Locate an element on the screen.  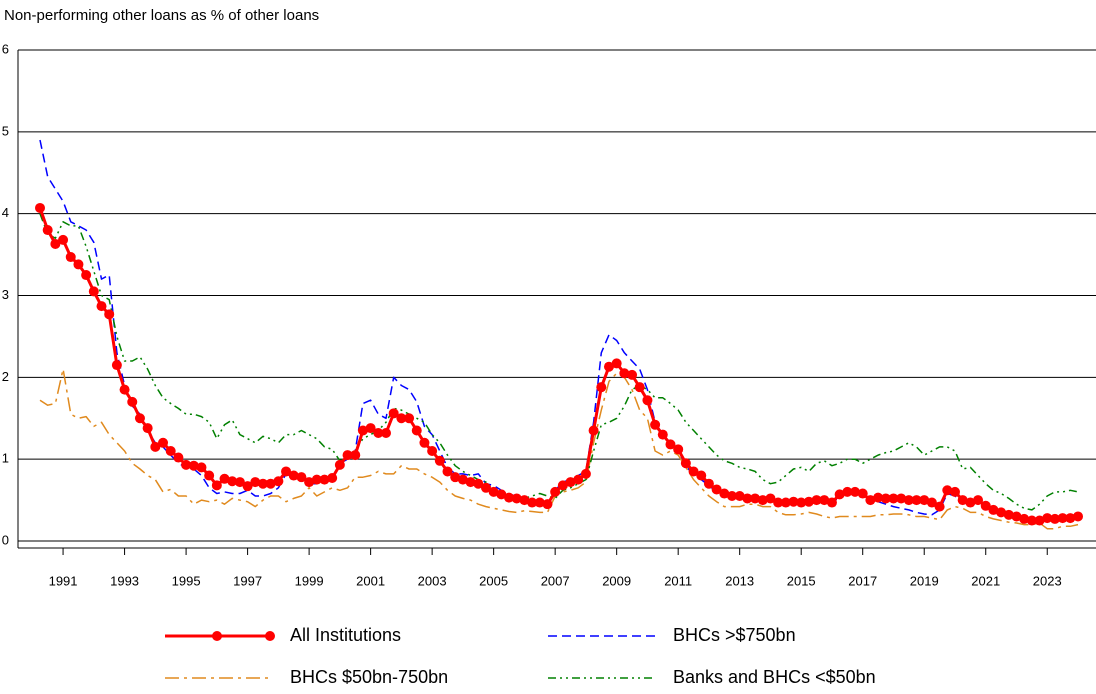
x-tick-label: 2021 is located at coordinates (985, 580).